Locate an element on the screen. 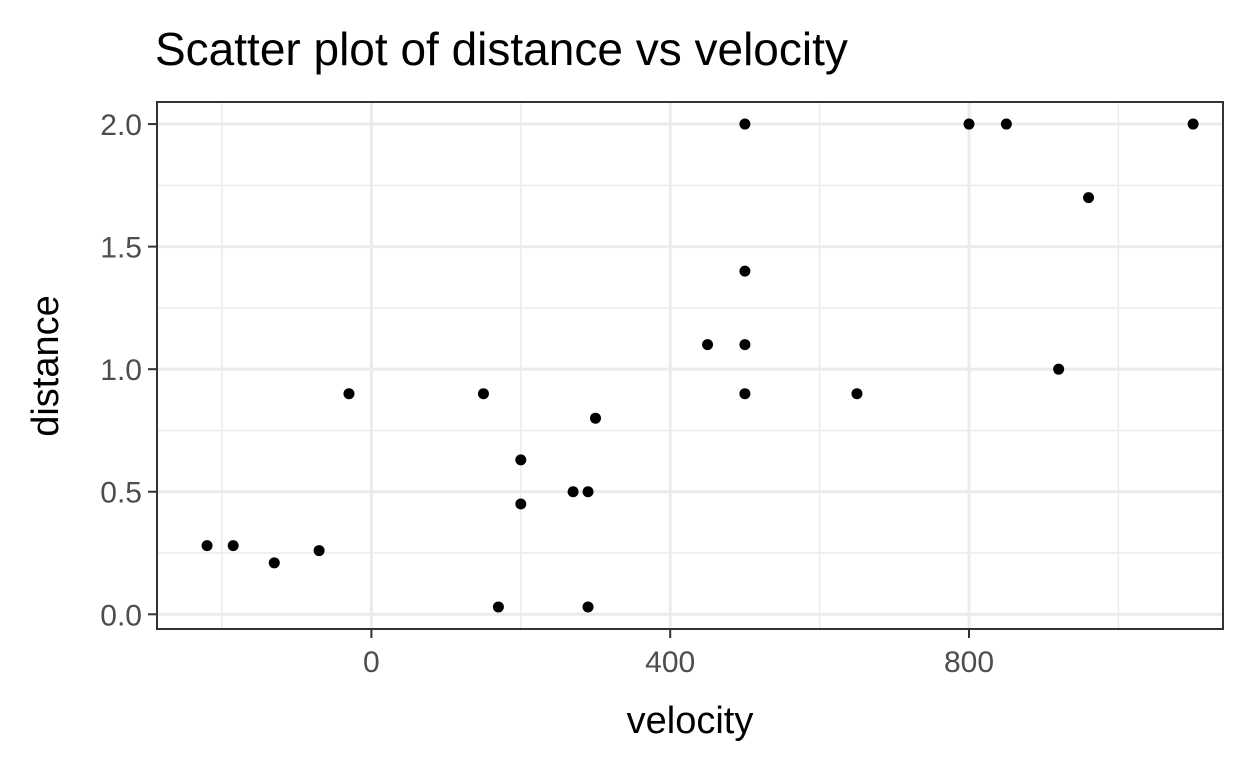 The width and height of the screenshot is (1248, 768). y-axis-title: distance is located at coordinates (46, 366).